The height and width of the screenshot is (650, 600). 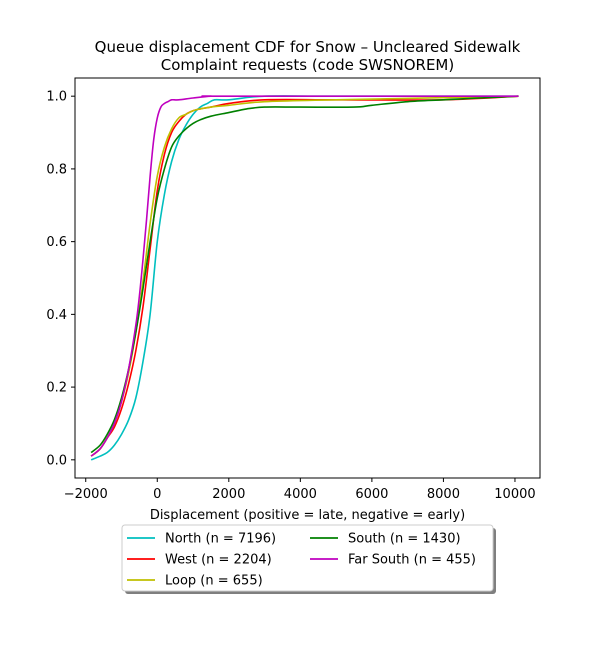 I want to click on legend-entry: North (n = 7196), so click(x=220, y=539).